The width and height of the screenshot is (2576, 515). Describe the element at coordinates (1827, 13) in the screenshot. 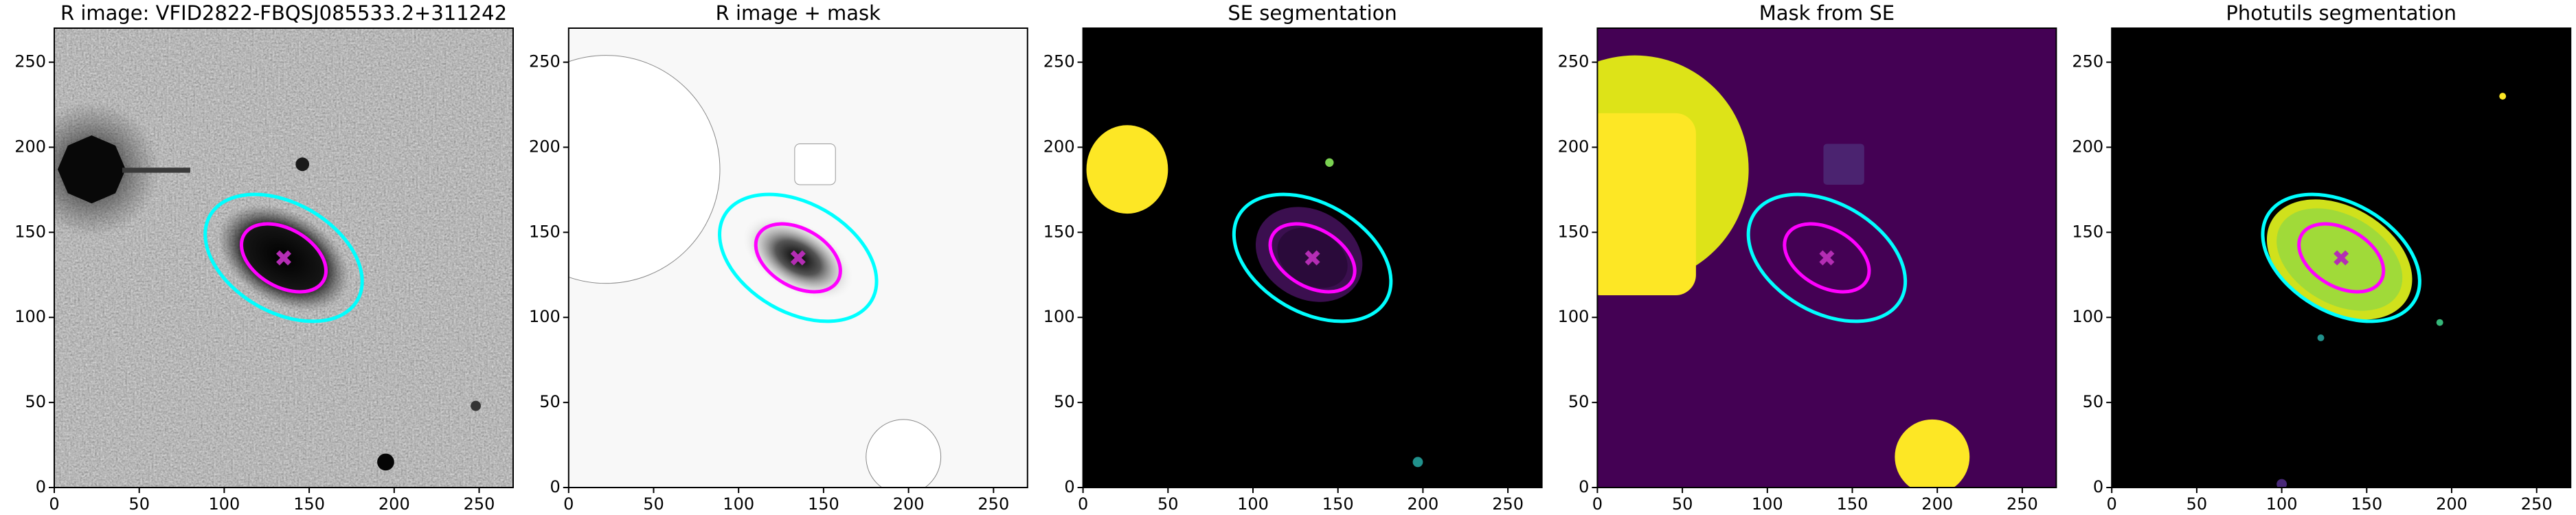

I see `panel-title: Mask from SE` at that location.